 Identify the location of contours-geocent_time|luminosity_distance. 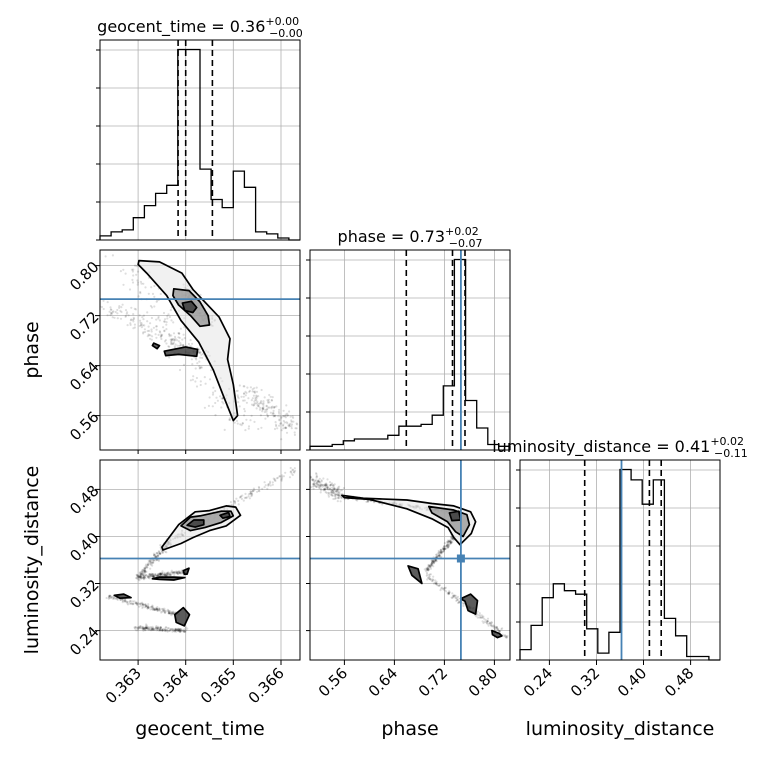
(177, 566).